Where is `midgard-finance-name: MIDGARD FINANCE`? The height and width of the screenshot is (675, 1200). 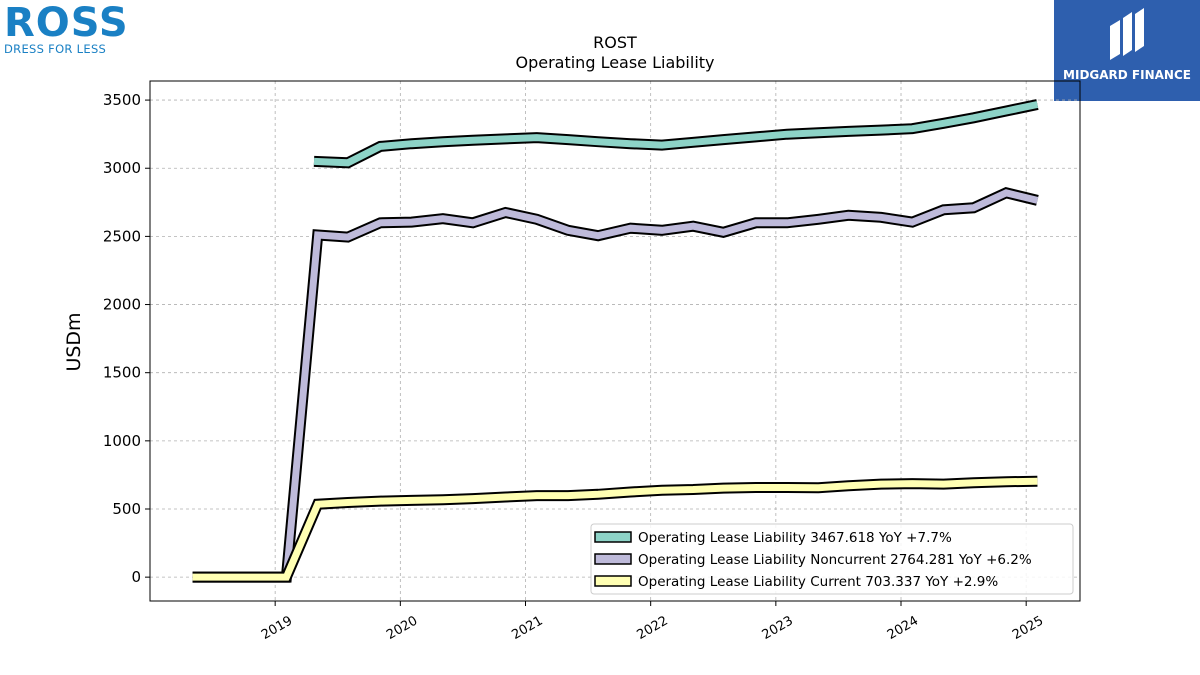 midgard-finance-name: MIDGARD FINANCE is located at coordinates (1127, 75).